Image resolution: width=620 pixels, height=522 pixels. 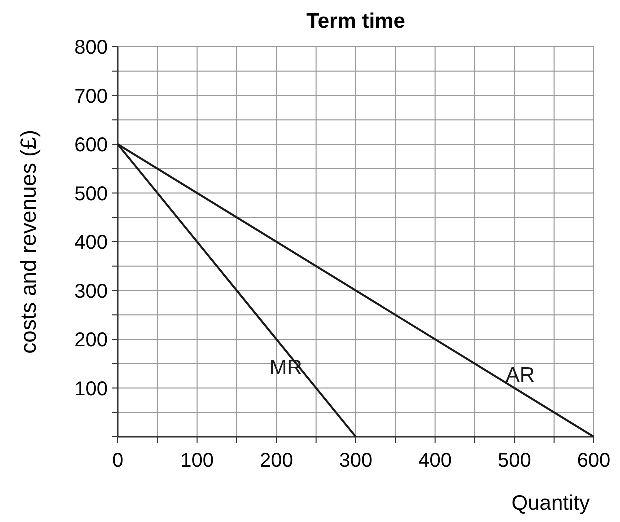 I want to click on x-tick-label: 400, so click(x=435, y=461).